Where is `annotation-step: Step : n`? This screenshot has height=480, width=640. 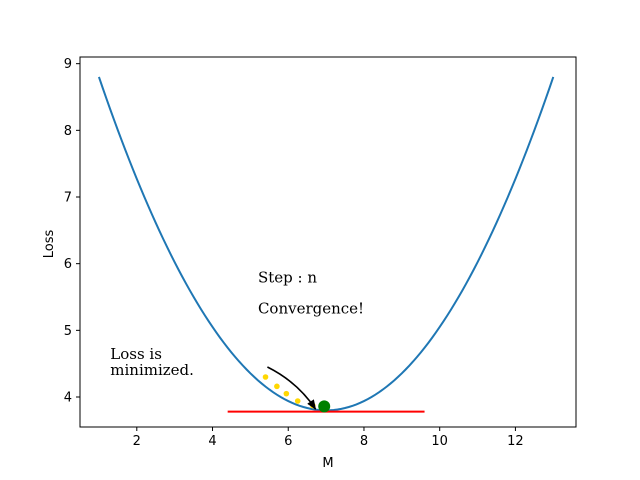
annotation-step: Step : n is located at coordinates (287, 277).